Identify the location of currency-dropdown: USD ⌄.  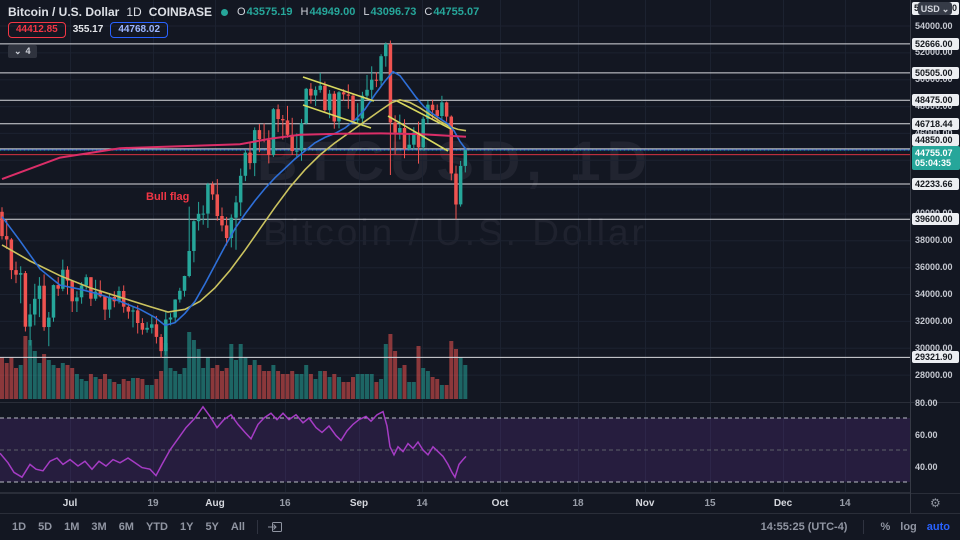
(935, 8).